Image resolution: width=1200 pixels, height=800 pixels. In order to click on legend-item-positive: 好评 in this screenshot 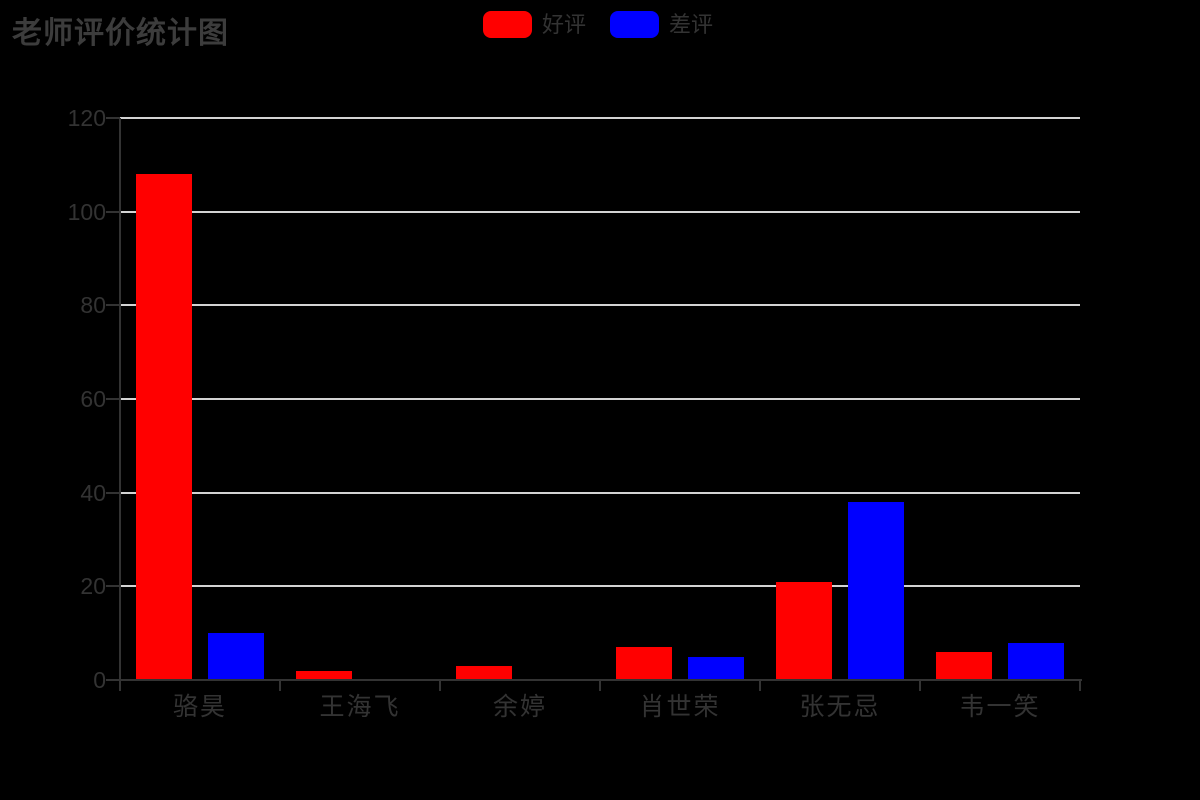, I will do `click(534, 24)`.